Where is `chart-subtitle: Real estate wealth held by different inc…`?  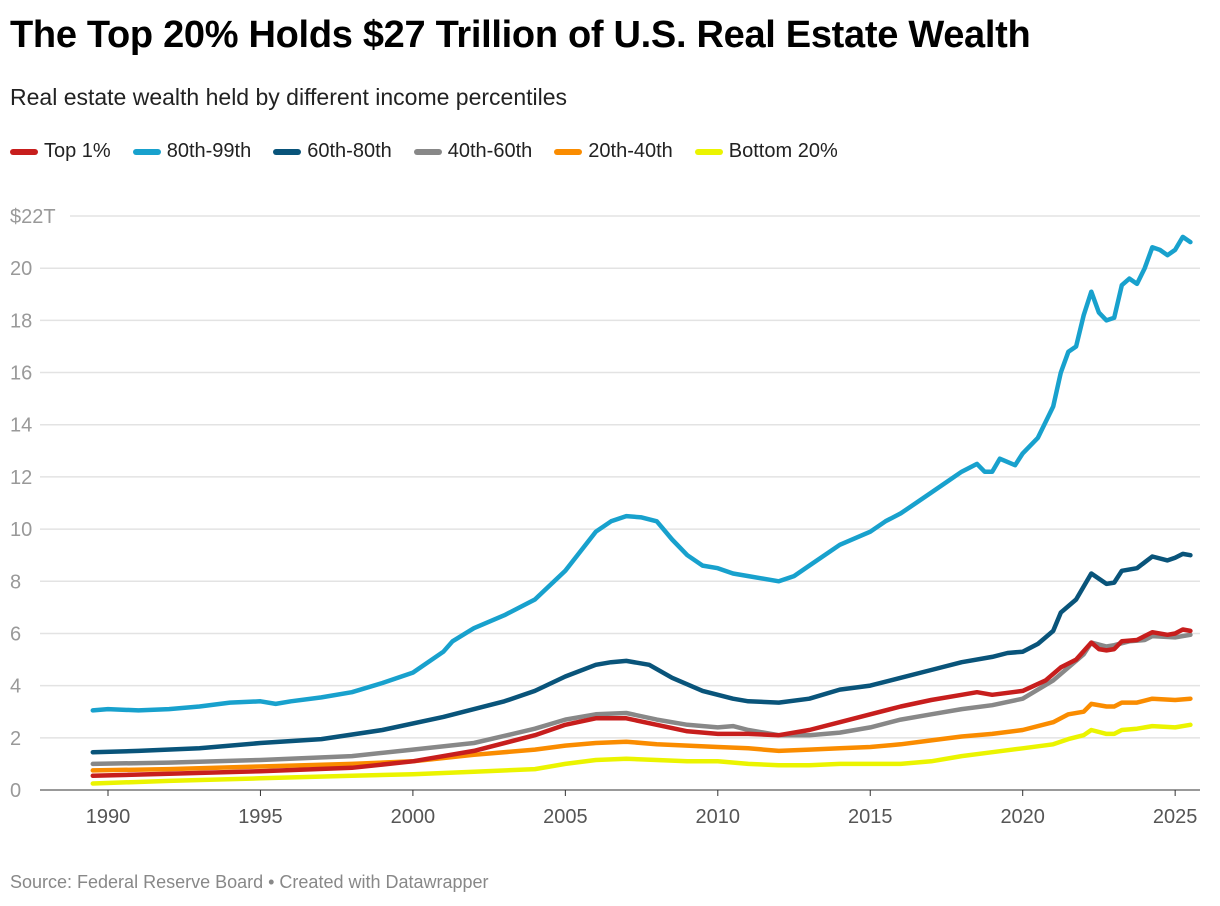
chart-subtitle: Real estate wealth held by different inc… is located at coordinates (289, 97).